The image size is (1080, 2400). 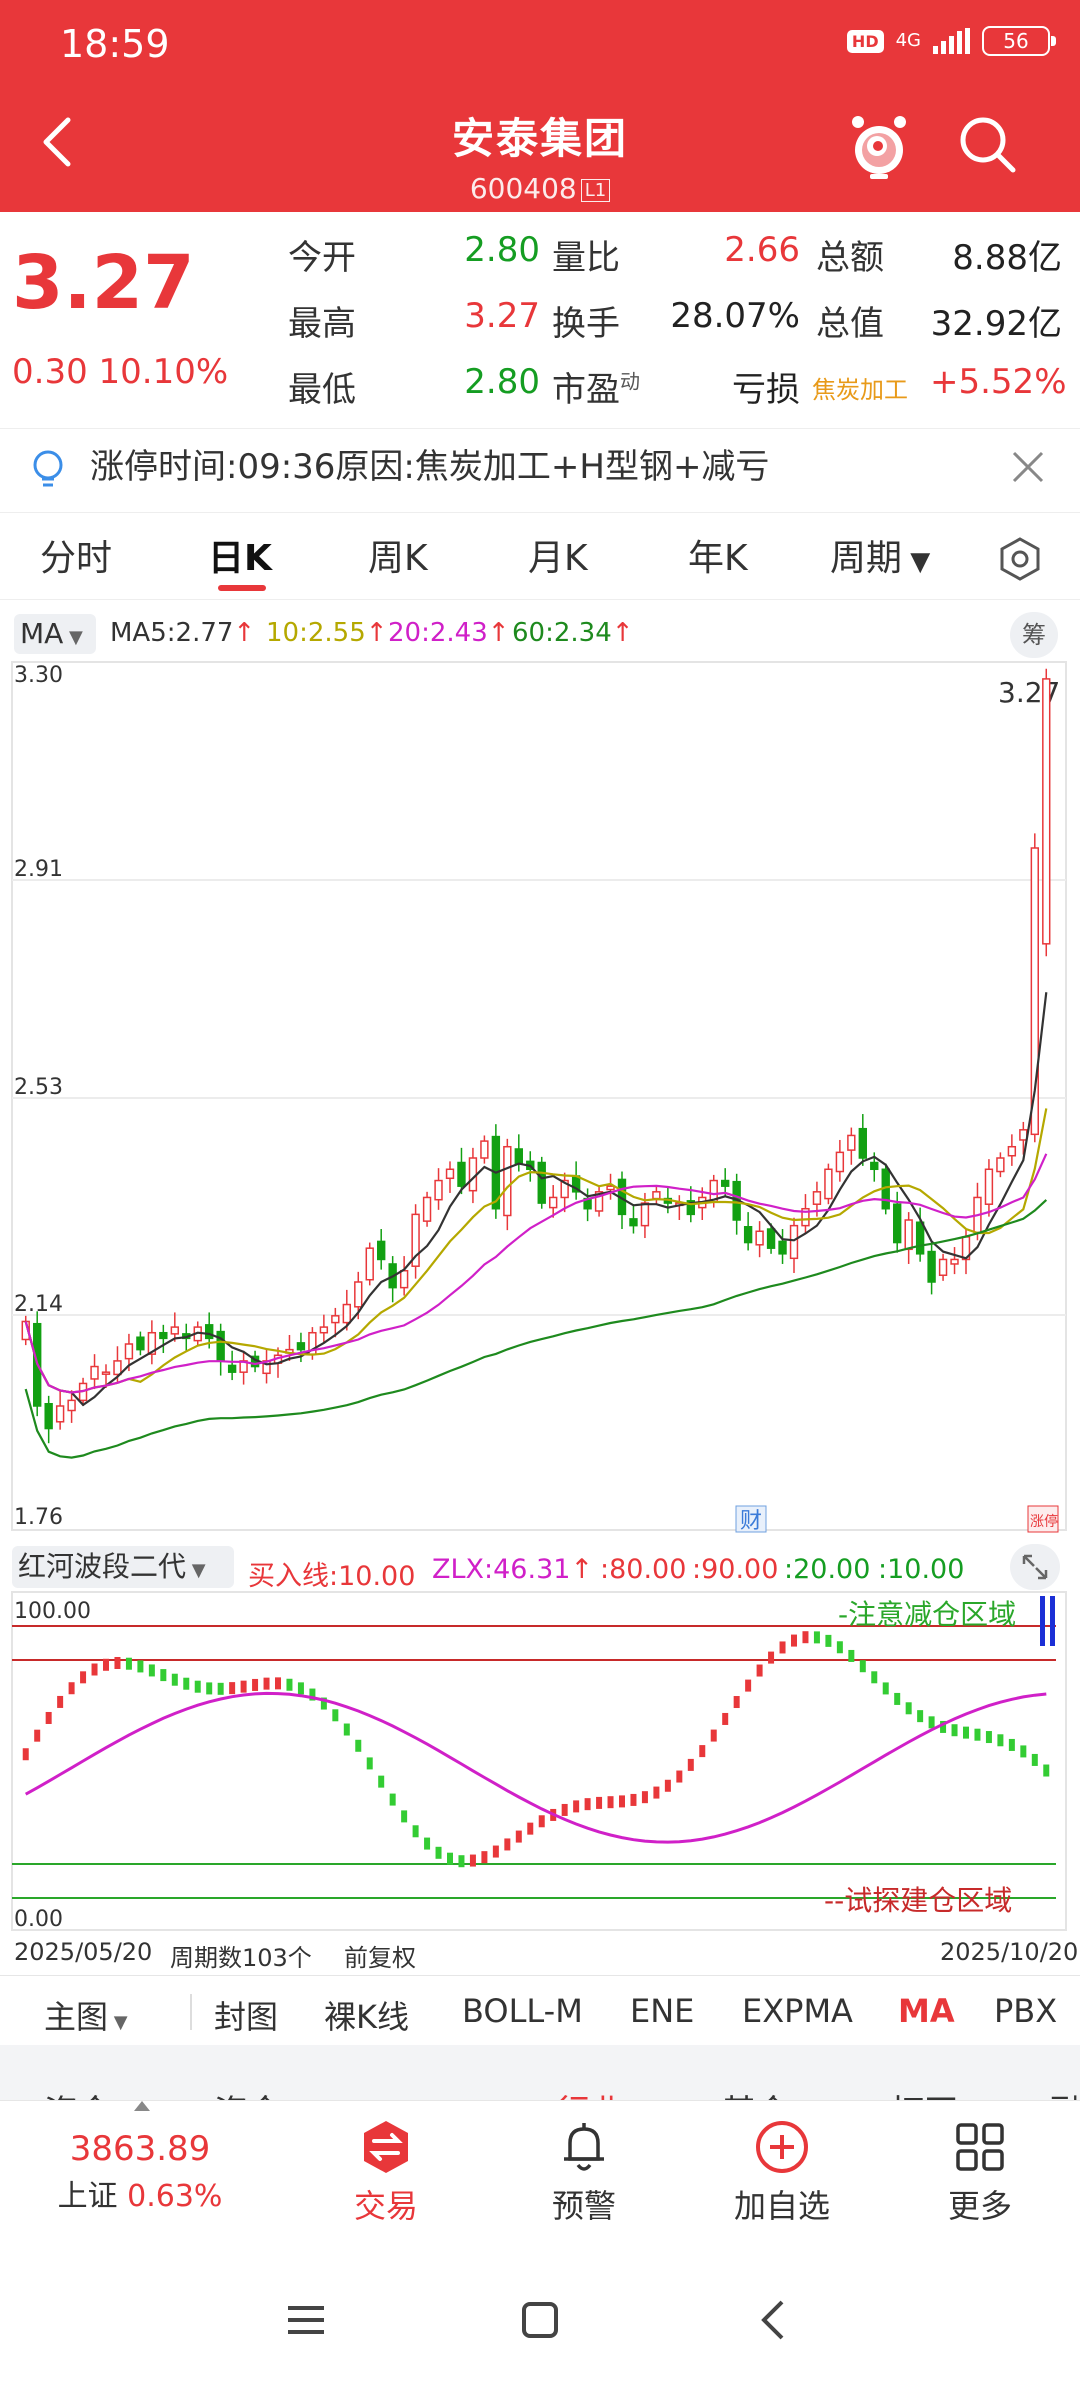 I want to click on home-icon, so click(x=540, y=2320).